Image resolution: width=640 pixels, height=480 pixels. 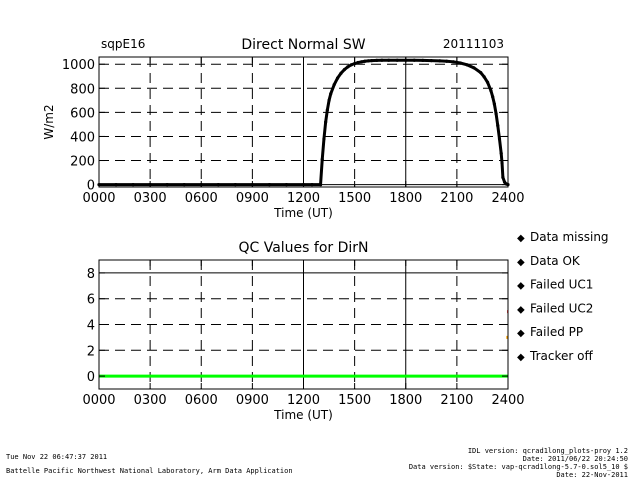 What do you see at coordinates (575, 459) in the screenshot?
I see `footer-idl-date: Date: 2011/06/22 20:24:50` at bounding box center [575, 459].